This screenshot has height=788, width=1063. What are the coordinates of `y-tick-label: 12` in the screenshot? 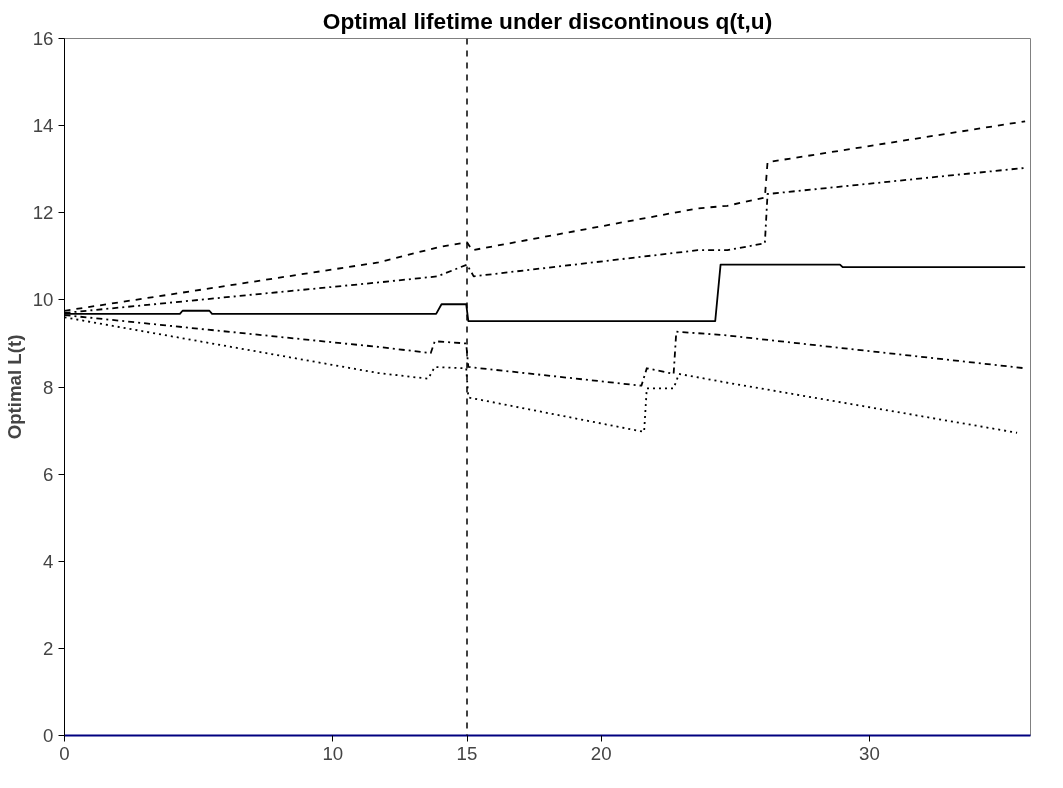 It's located at (43, 213).